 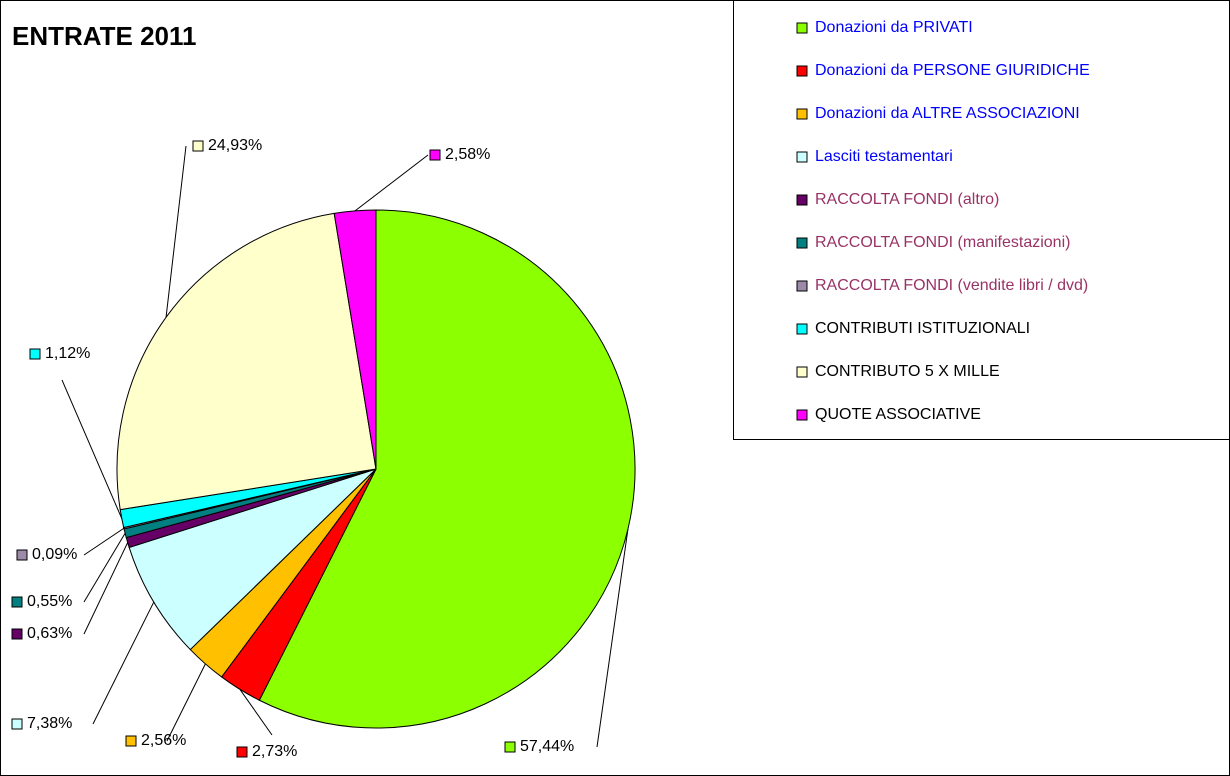 What do you see at coordinates (947, 113) in the screenshot?
I see `legend-label: Donazioni da ALTRE ASSOCIAZIONI` at bounding box center [947, 113].